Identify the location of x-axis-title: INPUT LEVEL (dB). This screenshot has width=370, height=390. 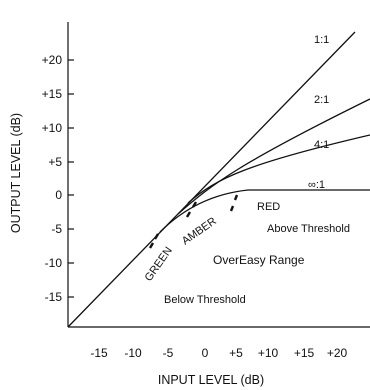
(211, 380).